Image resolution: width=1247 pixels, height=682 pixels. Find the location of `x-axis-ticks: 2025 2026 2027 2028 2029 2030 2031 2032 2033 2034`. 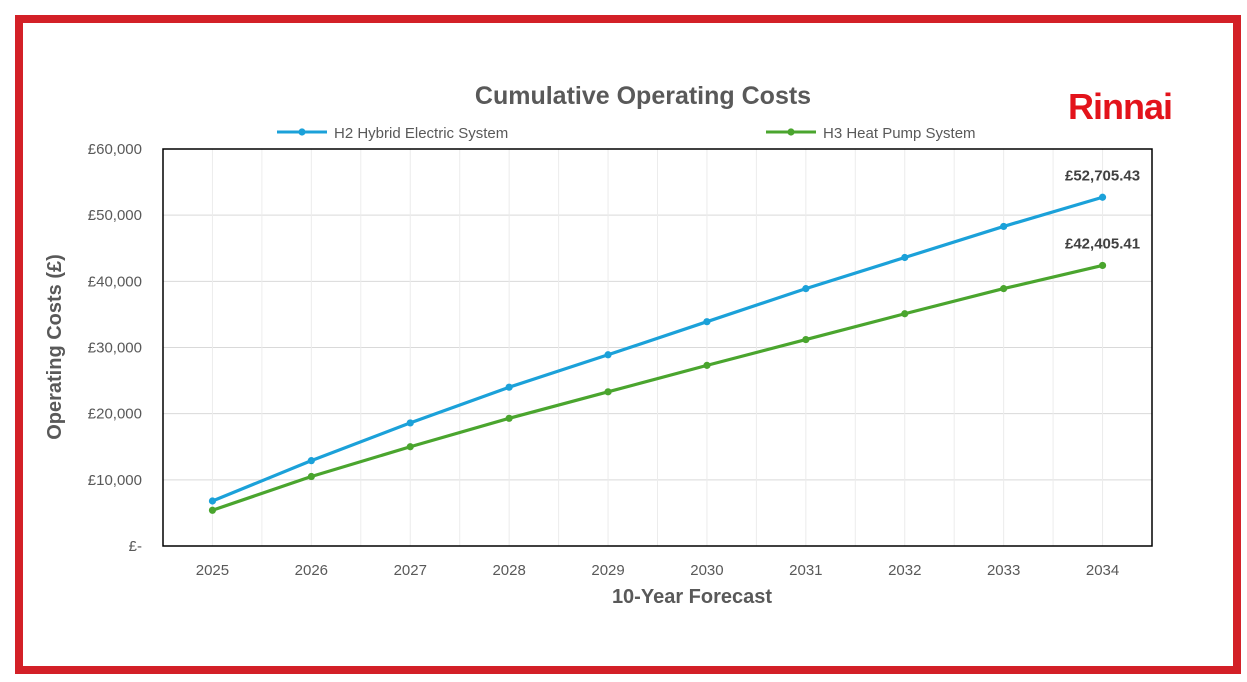

x-axis-ticks: 2025 2026 2027 2028 2029 2030 2031 2032 2033 2034 is located at coordinates (657, 570).